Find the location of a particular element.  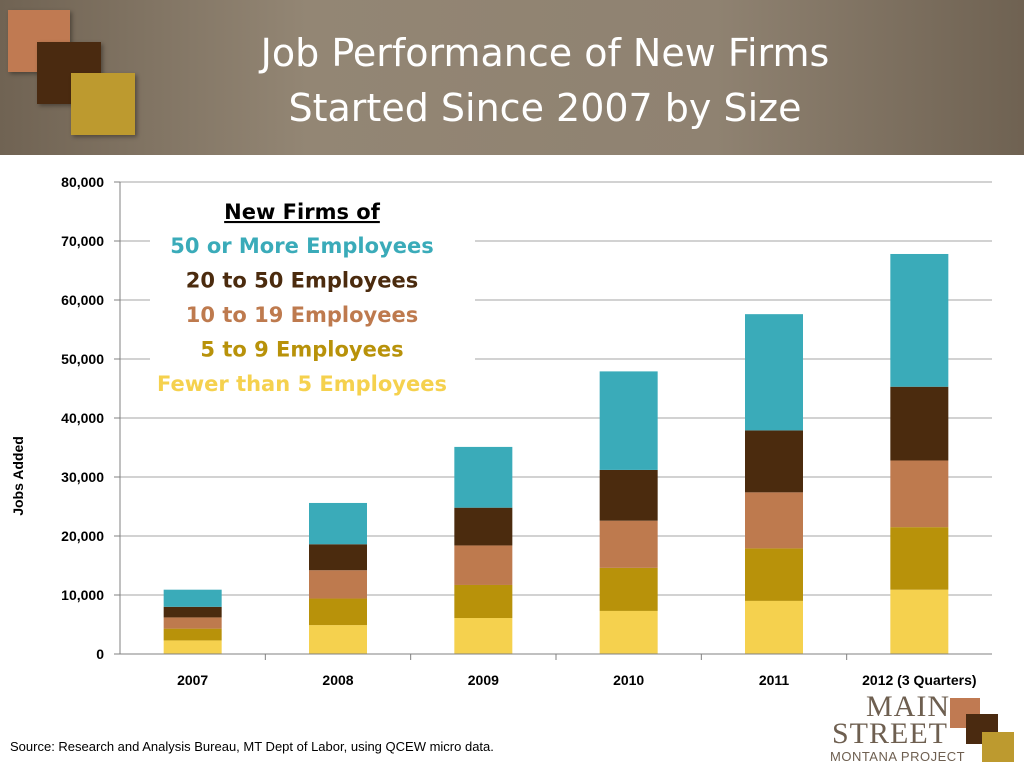

logo-text-main: MAIN is located at coordinates (908, 706).